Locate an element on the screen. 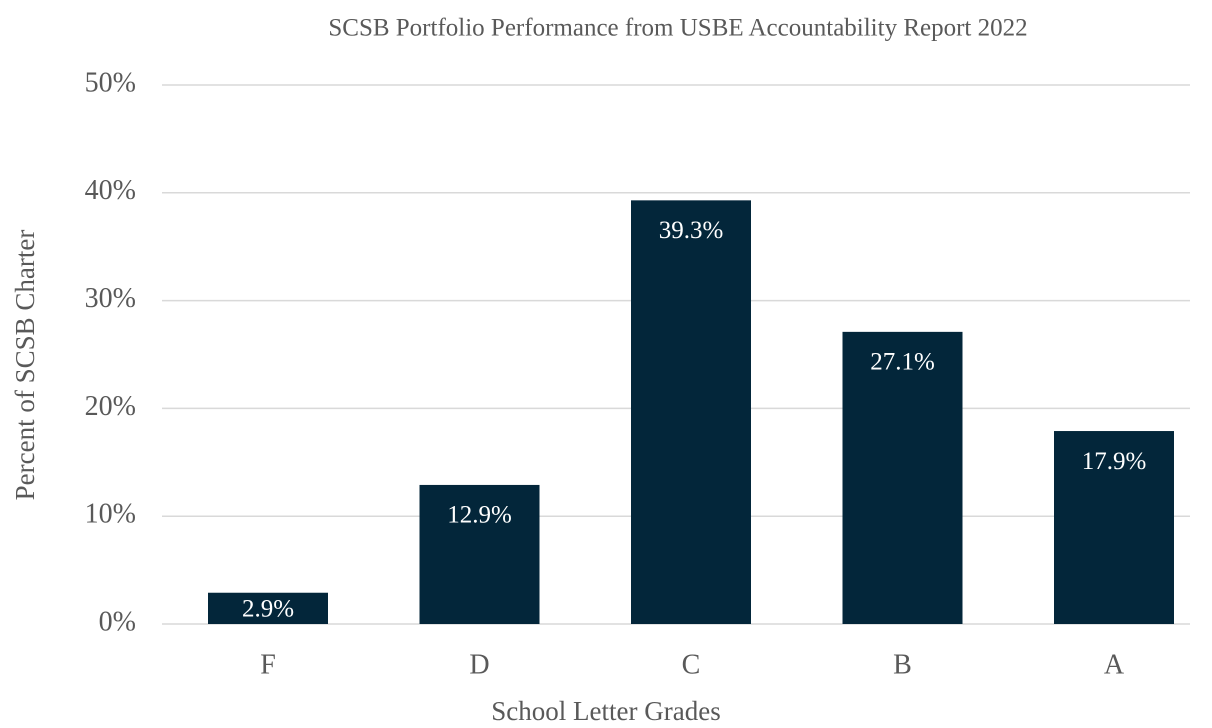  y-tick-label: 10% is located at coordinates (110, 514).